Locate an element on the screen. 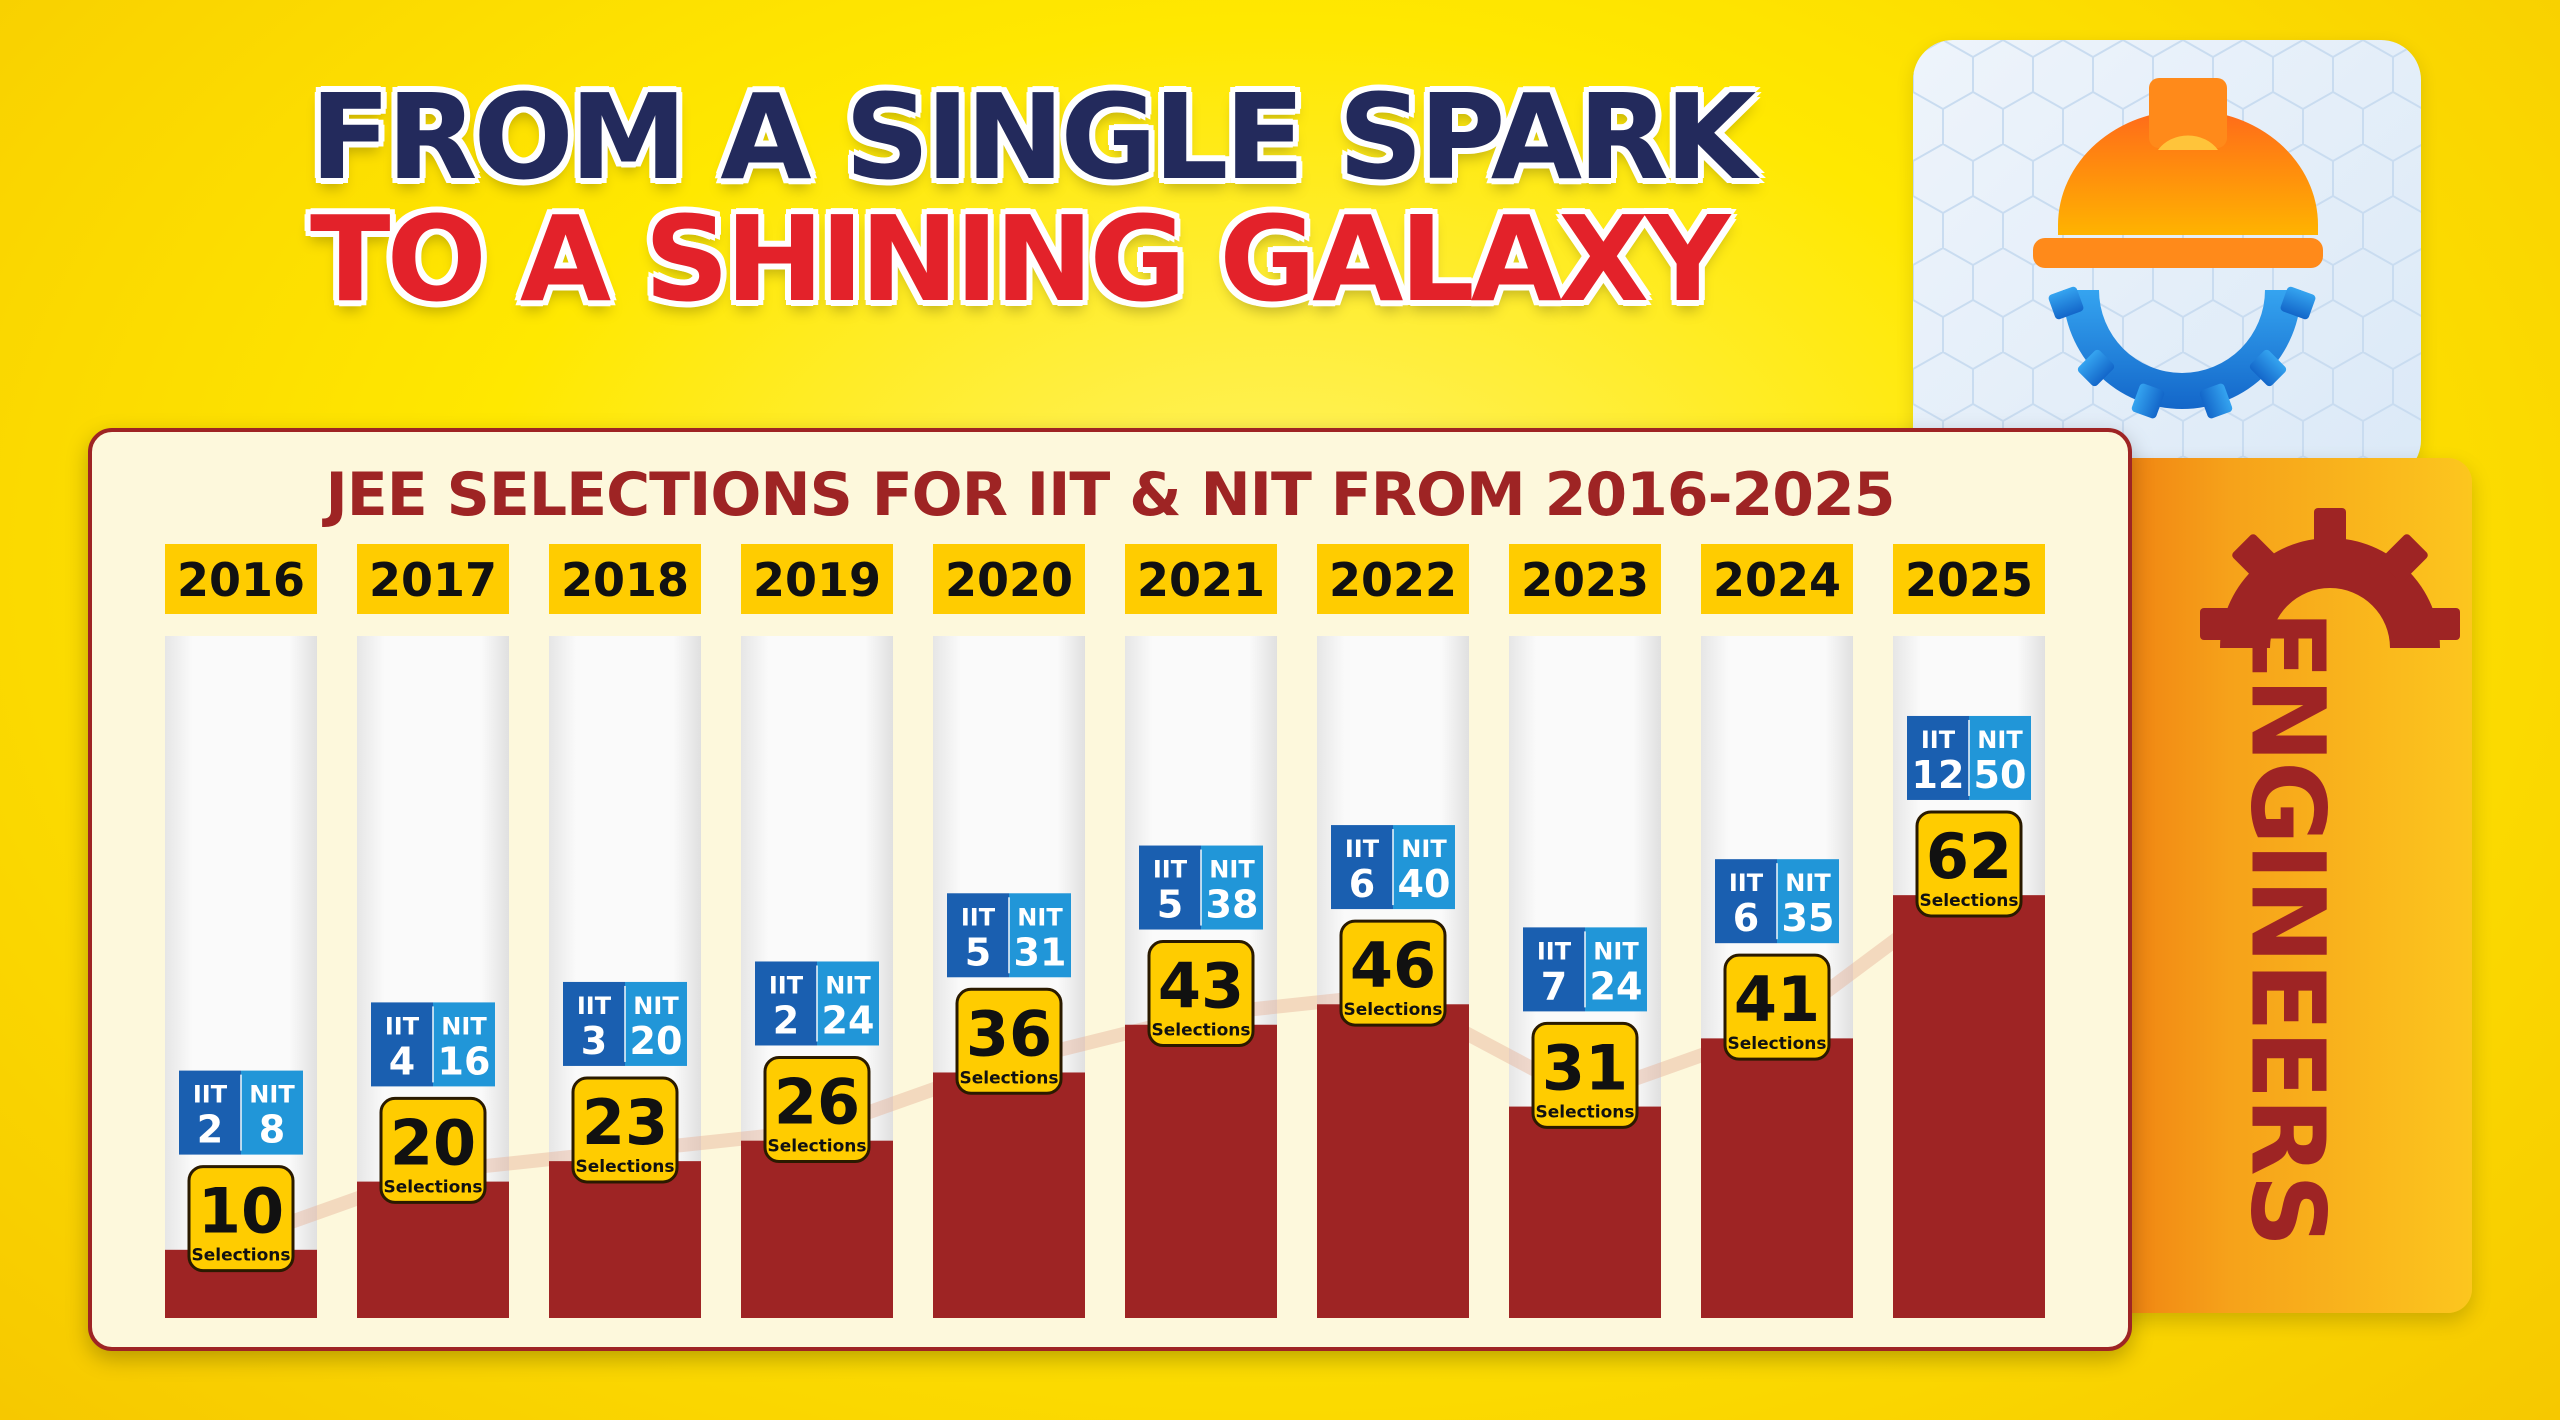  headline-line-1: FROM A SINGLE SPARK is located at coordinates (1033, 137).